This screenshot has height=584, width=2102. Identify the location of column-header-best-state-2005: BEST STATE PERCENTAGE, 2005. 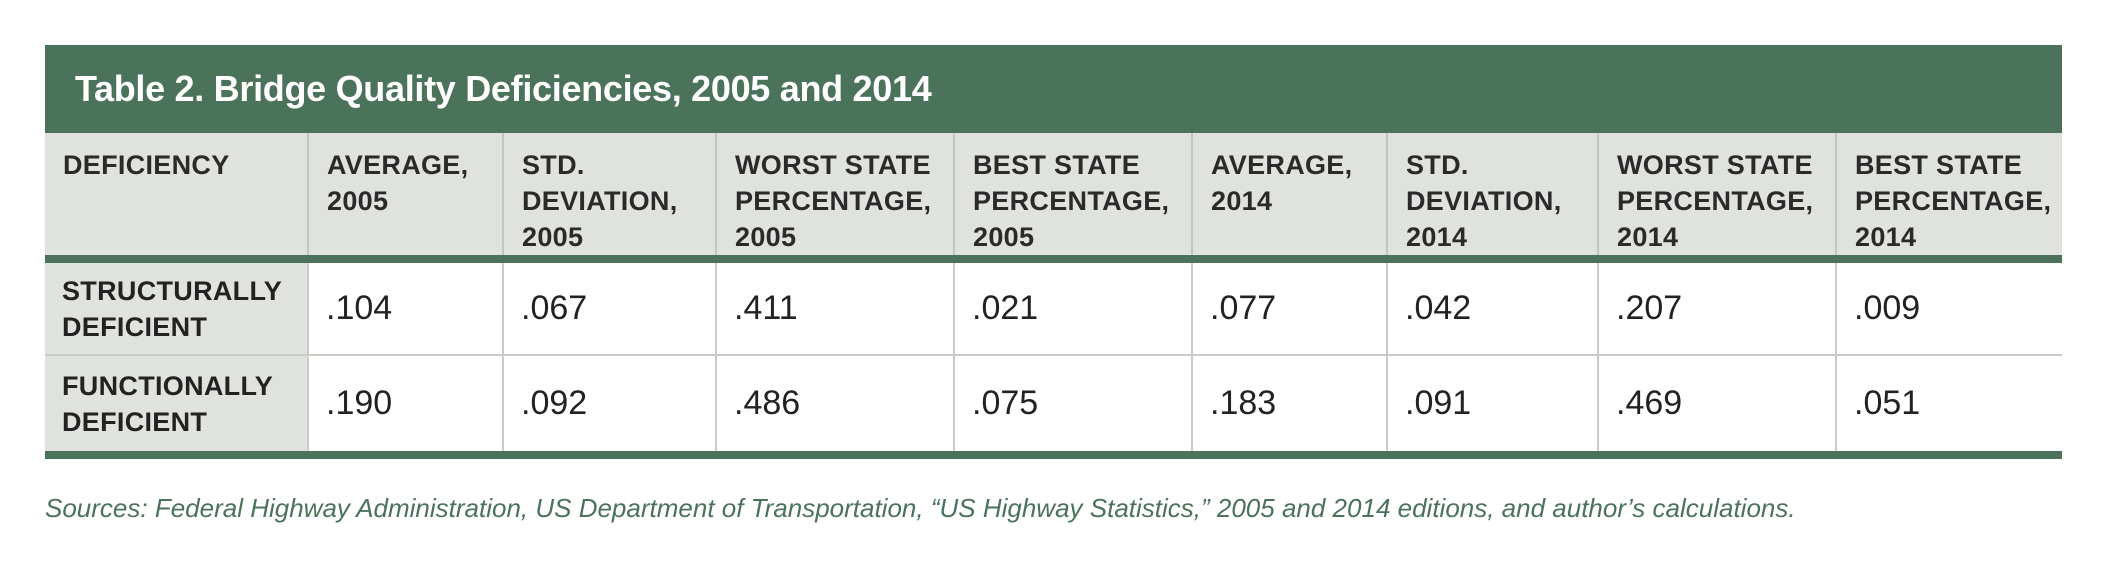
(1073, 198).